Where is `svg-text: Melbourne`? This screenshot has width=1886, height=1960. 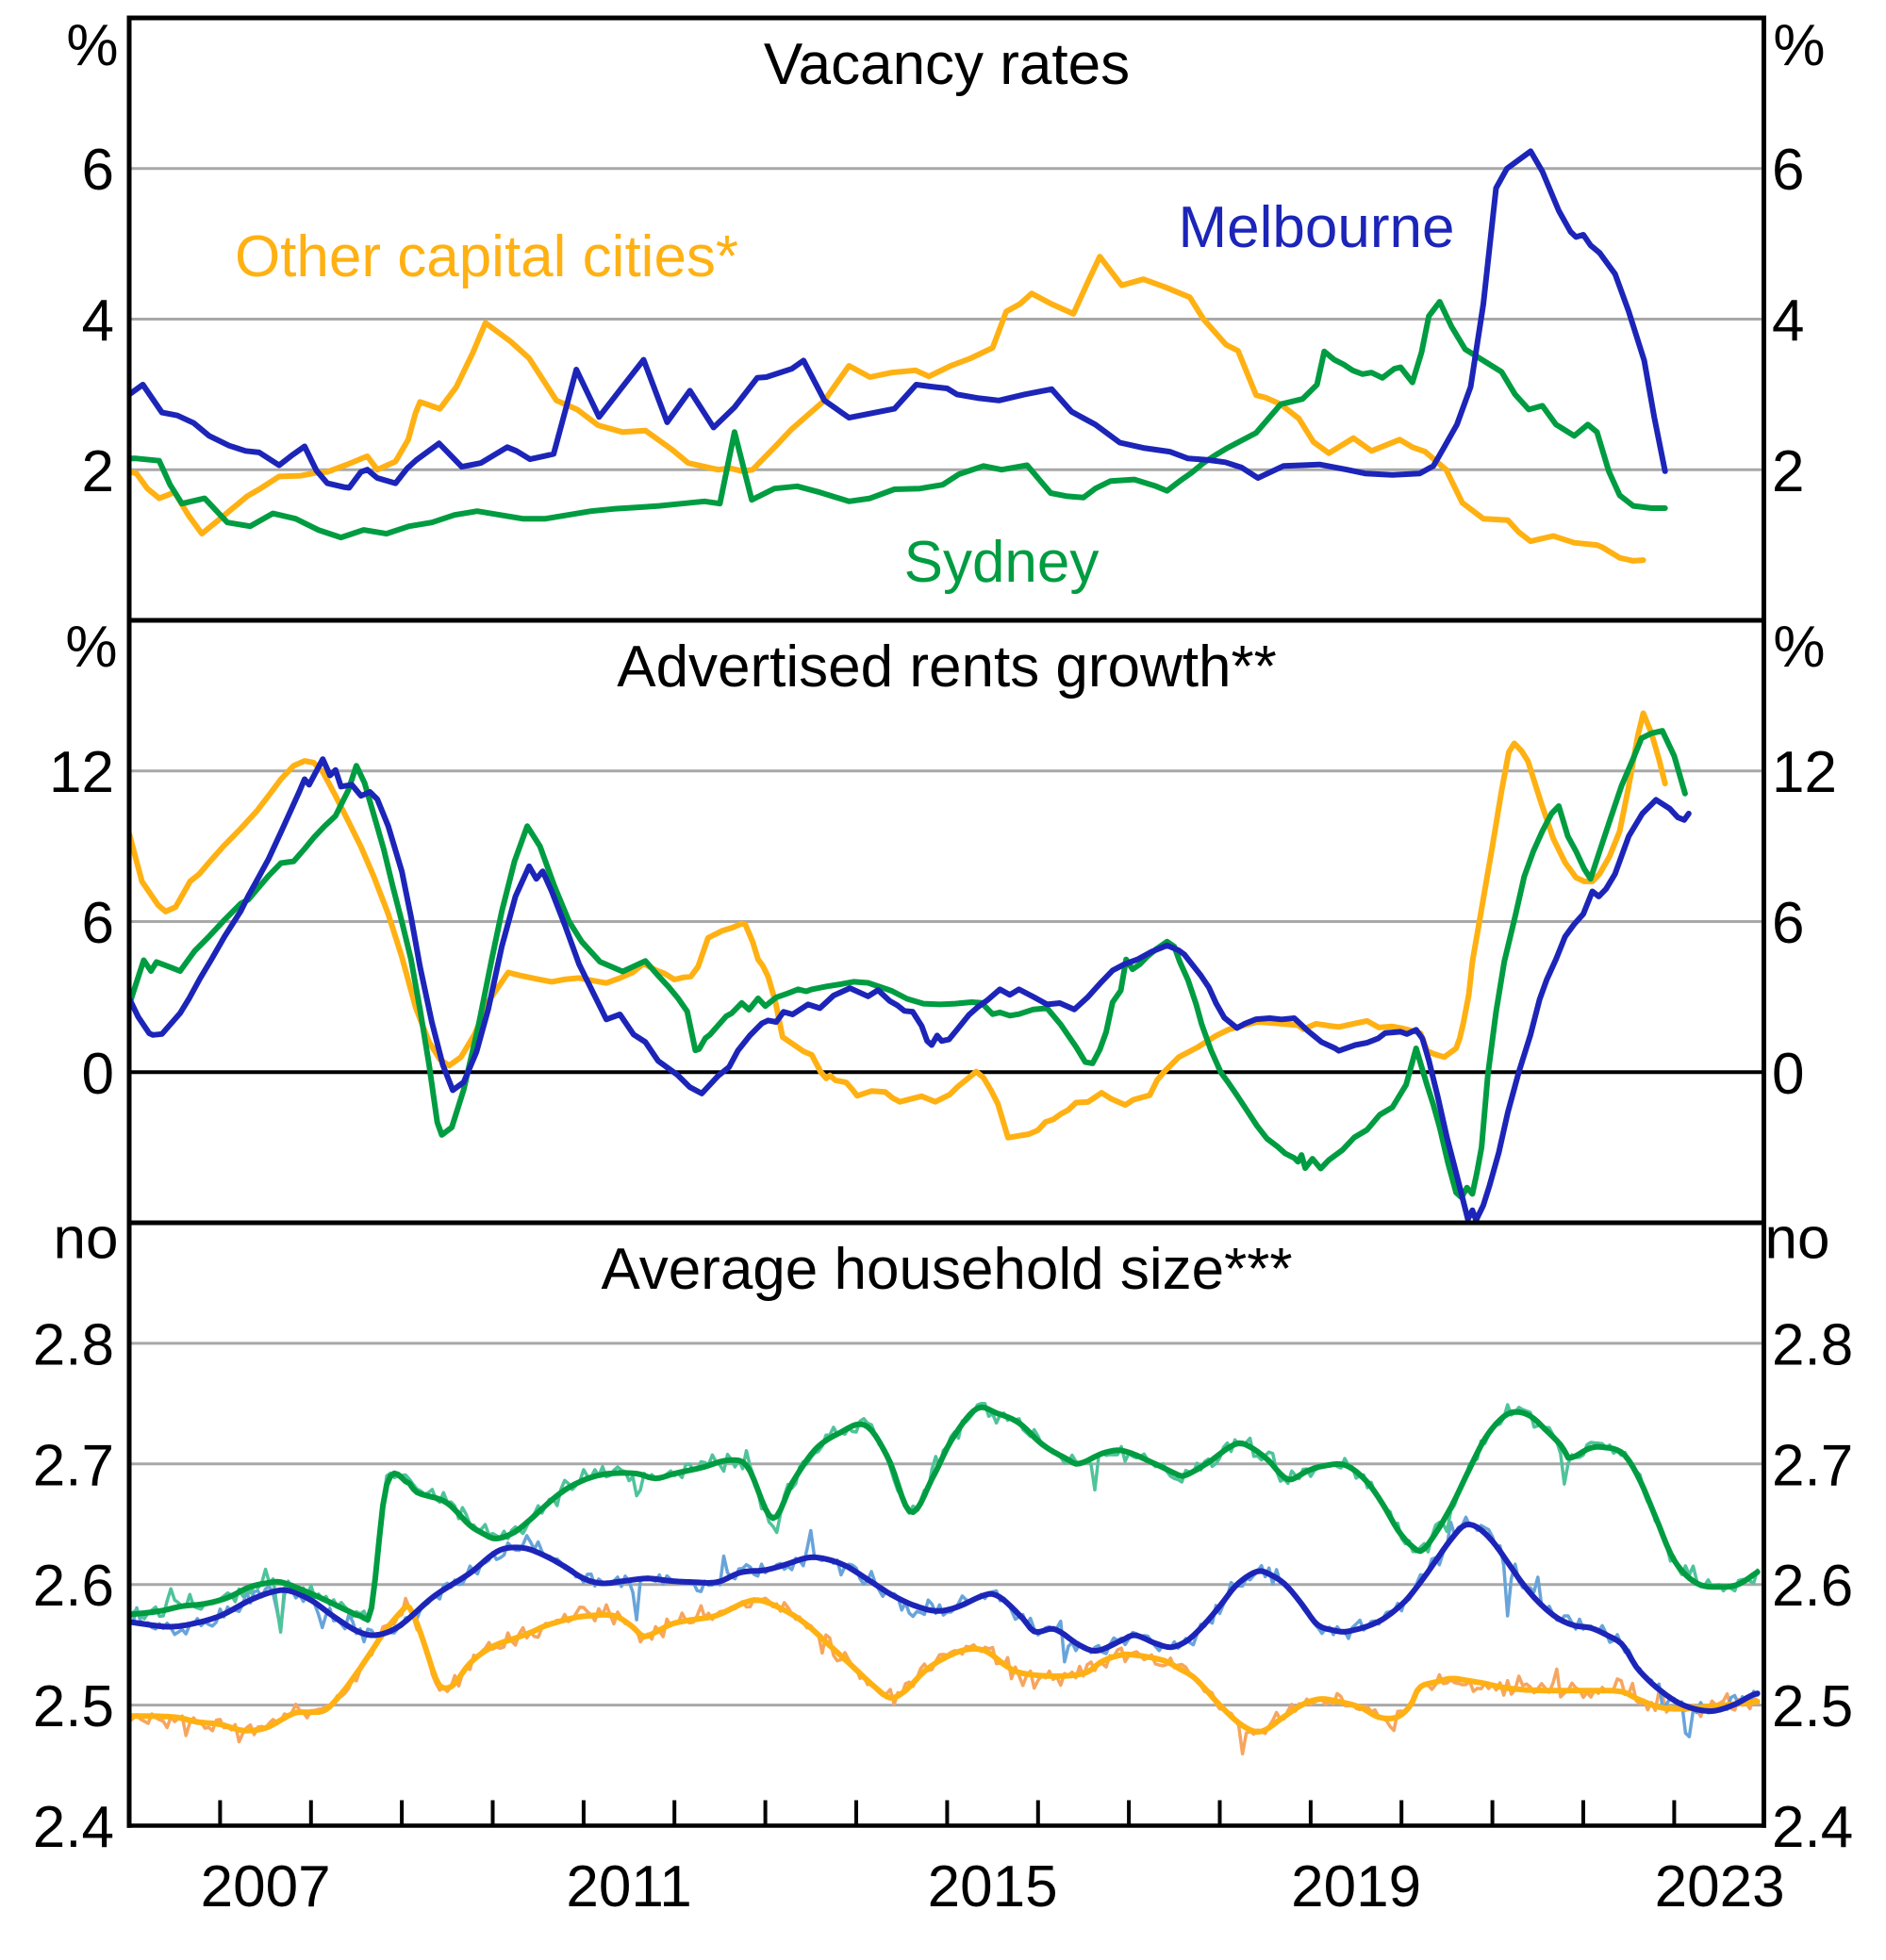 svg-text: Melbourne is located at coordinates (1317, 227).